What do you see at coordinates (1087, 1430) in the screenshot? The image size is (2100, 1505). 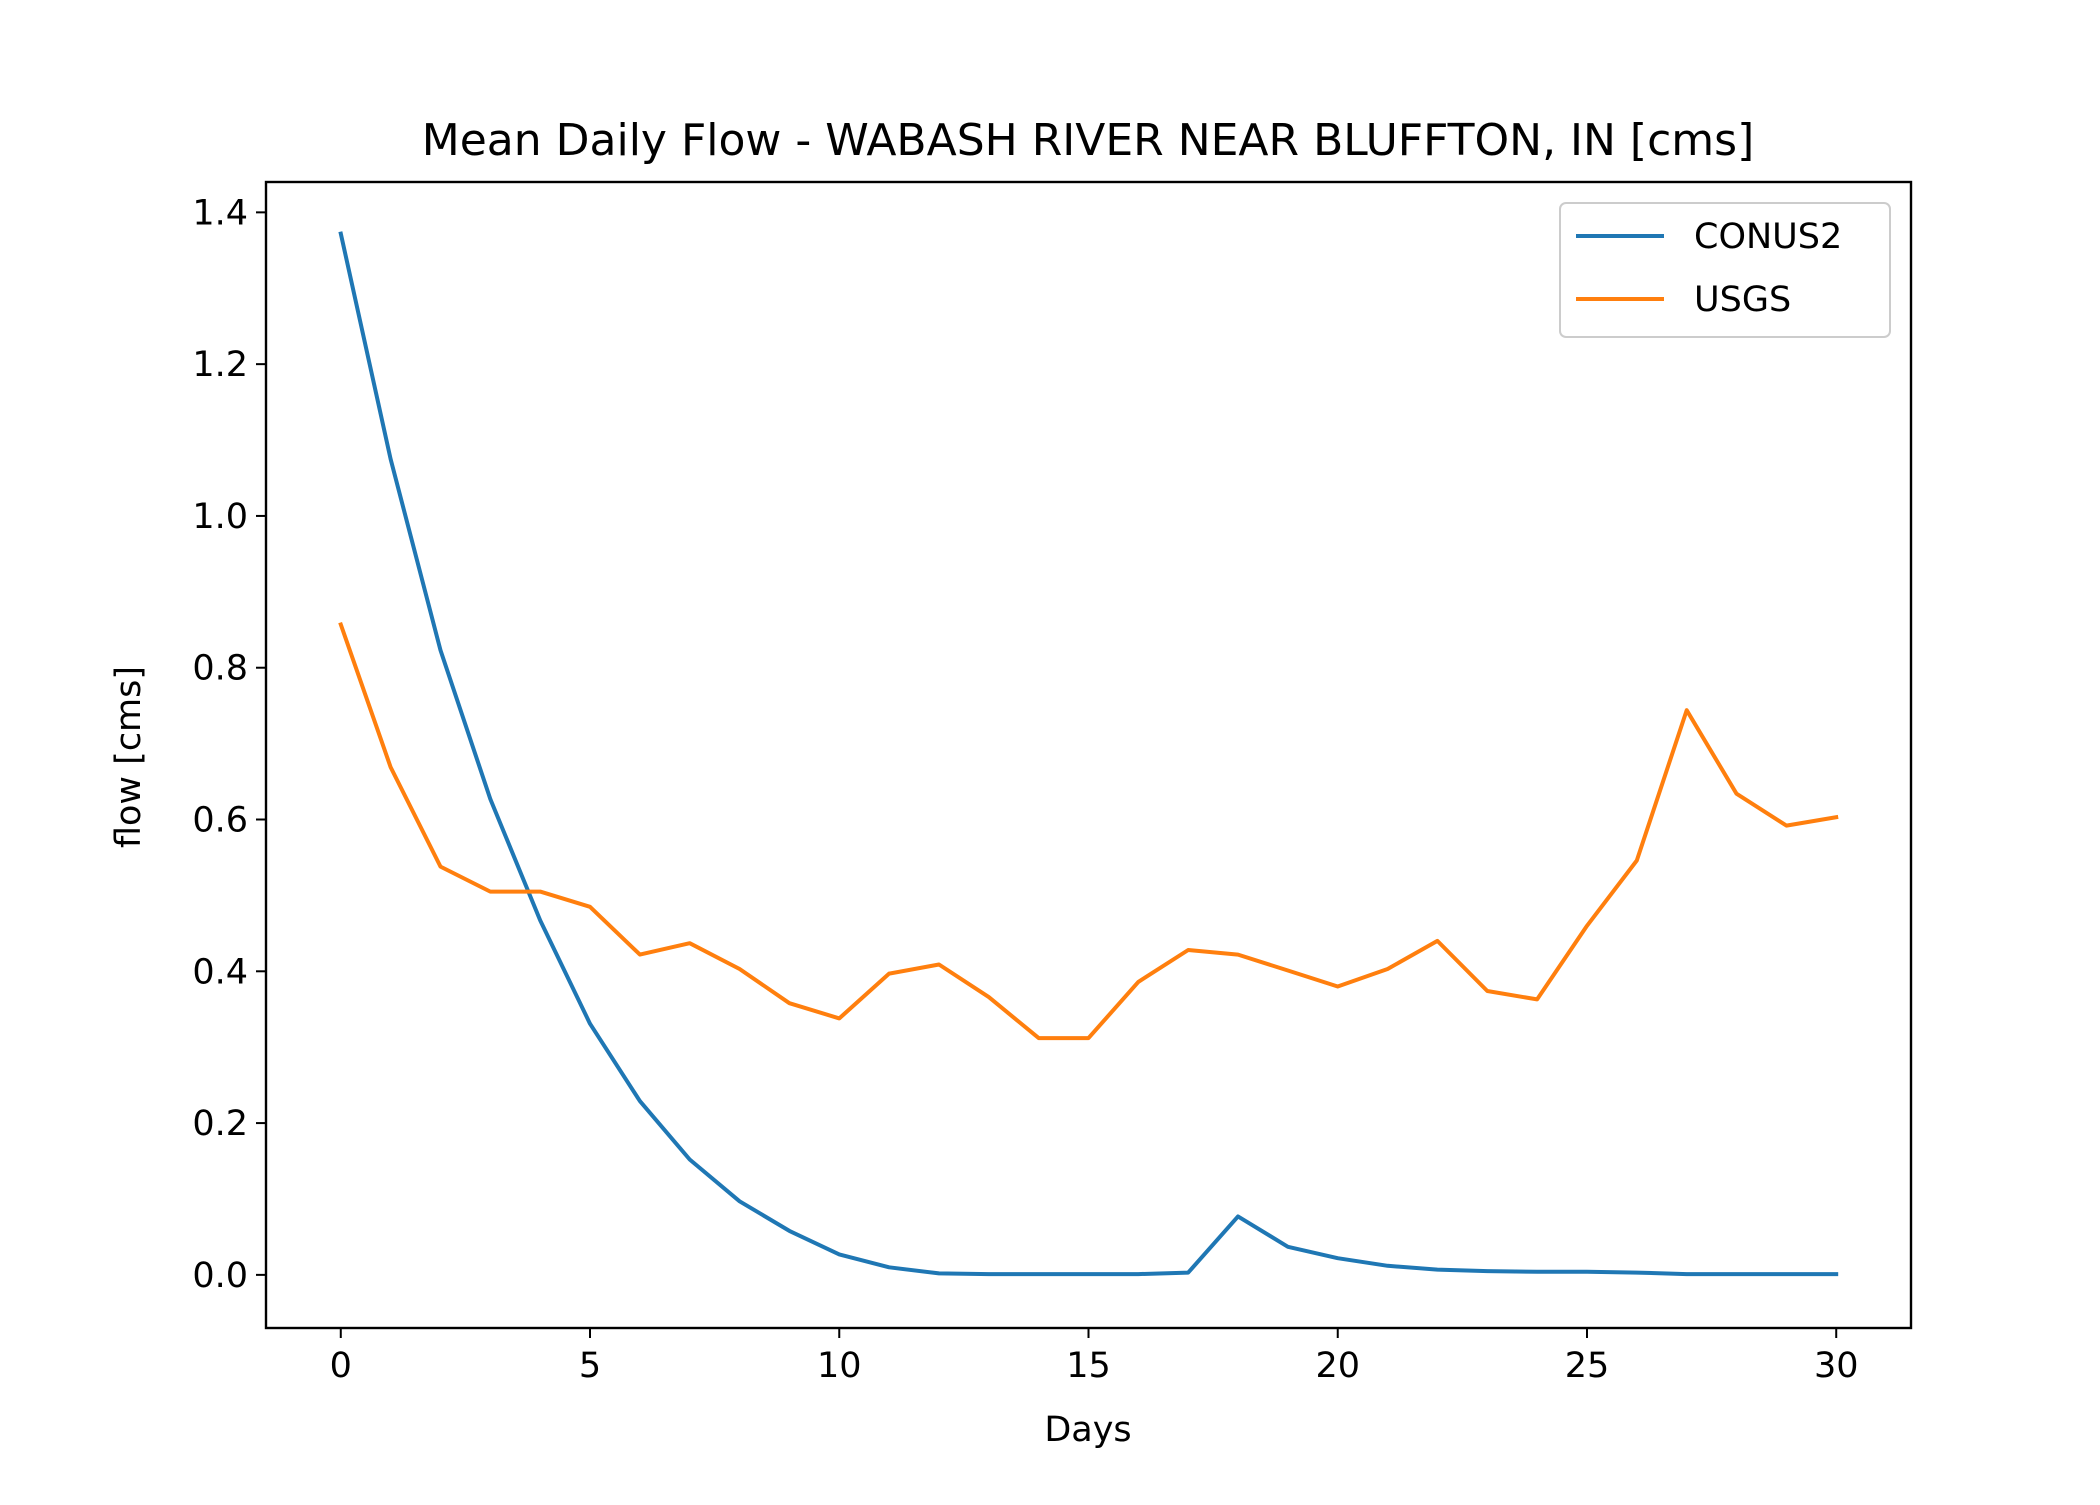 I see `x-axis-label: Days` at bounding box center [1087, 1430].